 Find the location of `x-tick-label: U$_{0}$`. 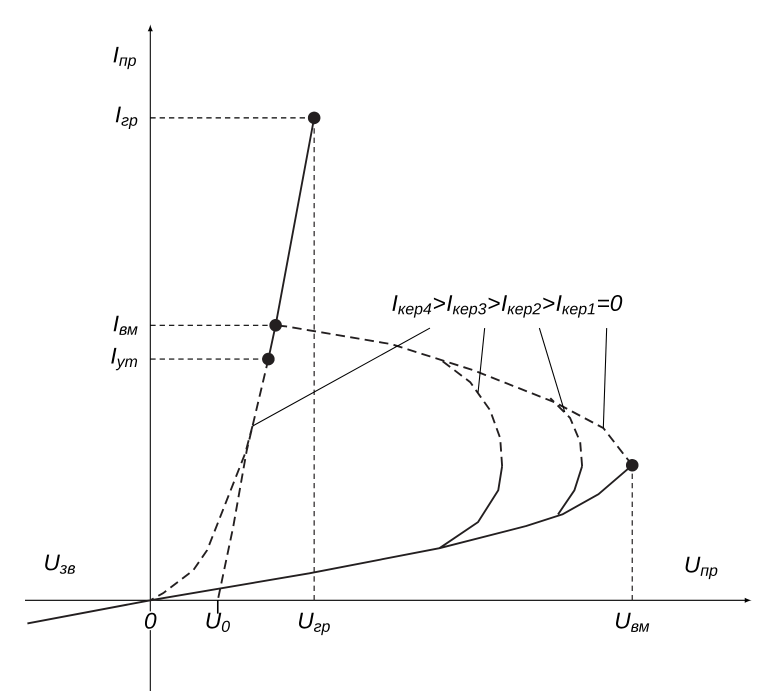

x-tick-label: U$_{0}$ is located at coordinates (218, 622).